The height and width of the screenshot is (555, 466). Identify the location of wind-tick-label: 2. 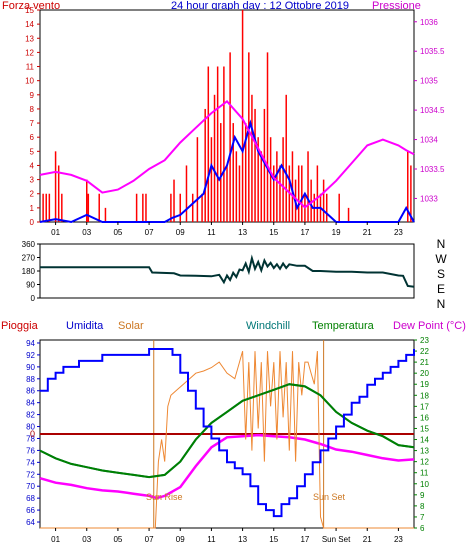
(32, 194).